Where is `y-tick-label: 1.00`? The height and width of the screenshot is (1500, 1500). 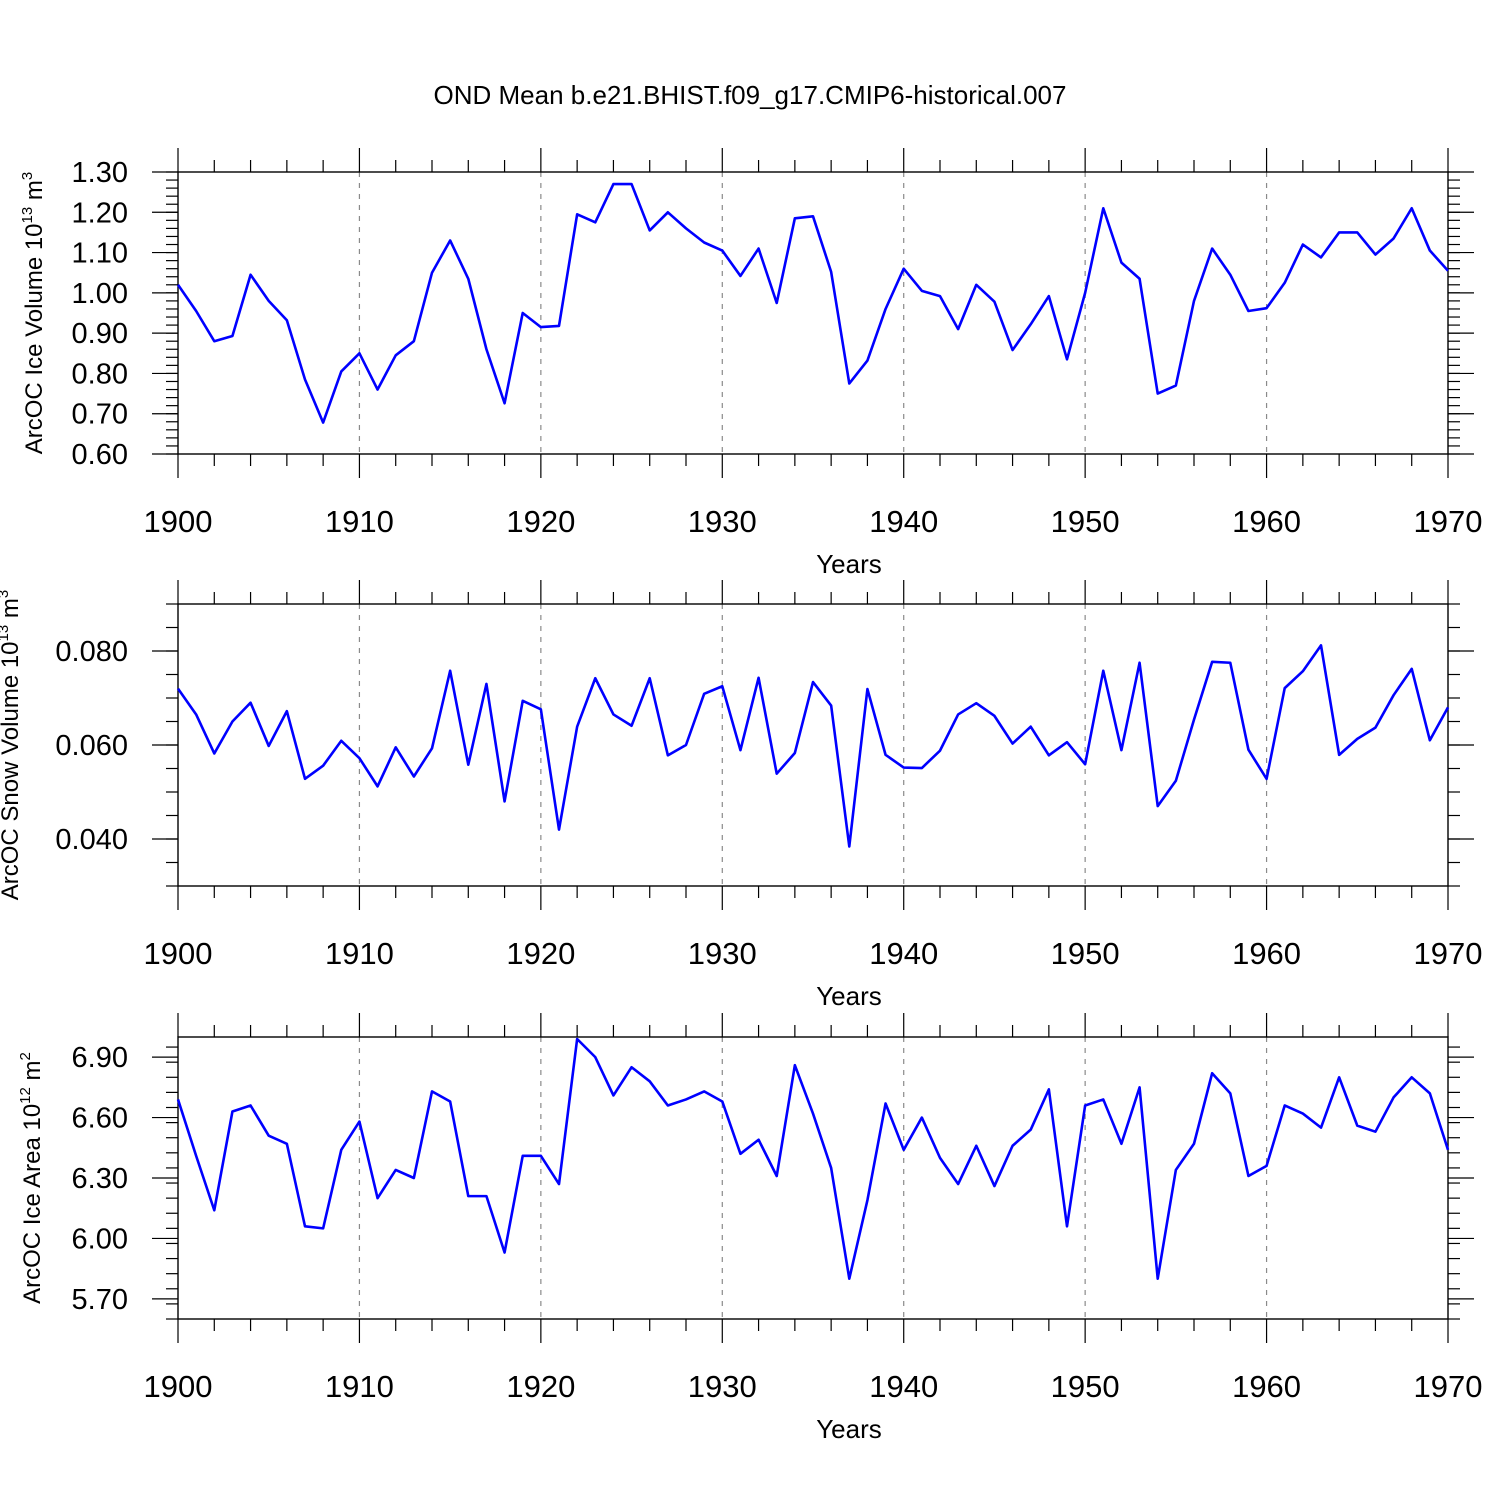
y-tick-label: 1.00 is located at coordinates (100, 294).